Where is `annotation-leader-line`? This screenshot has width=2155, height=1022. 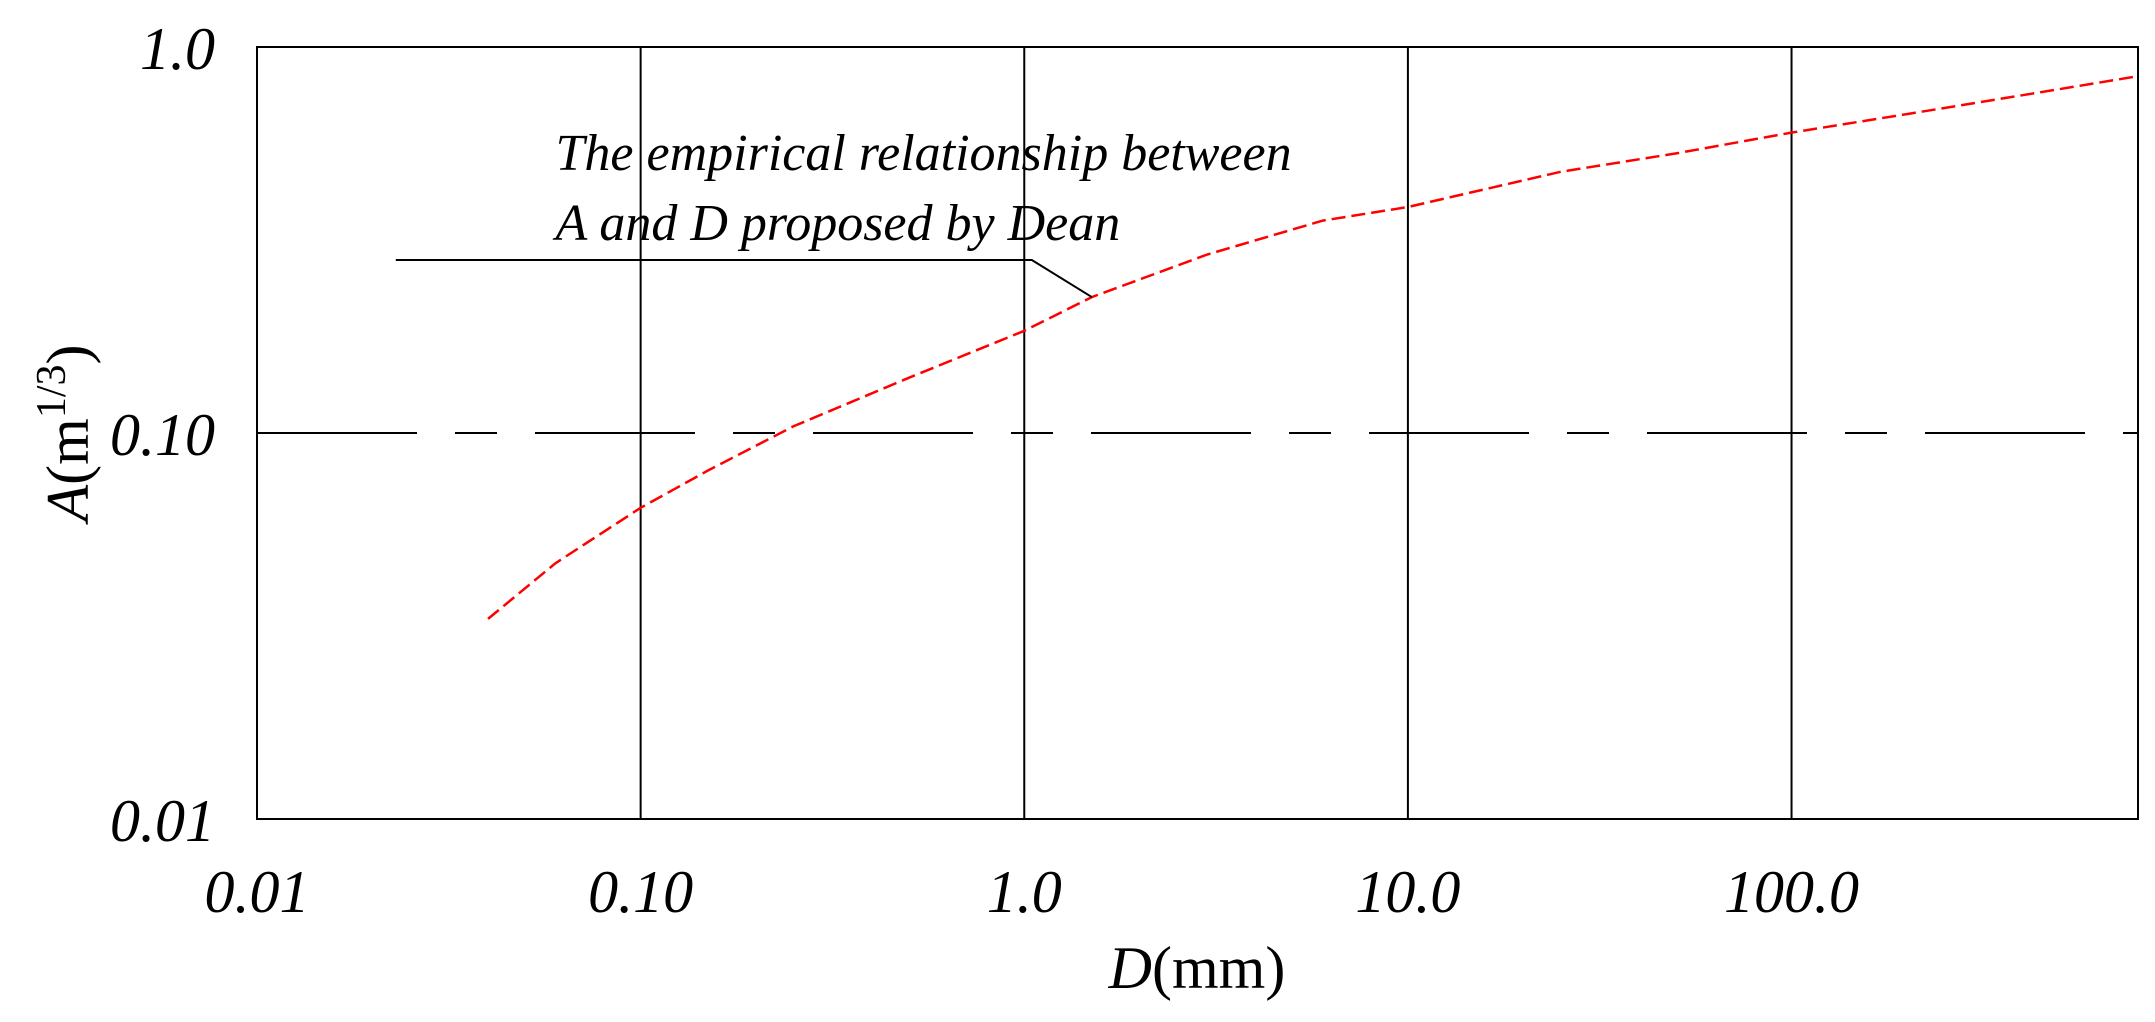
annotation-leader-line is located at coordinates (744, 278).